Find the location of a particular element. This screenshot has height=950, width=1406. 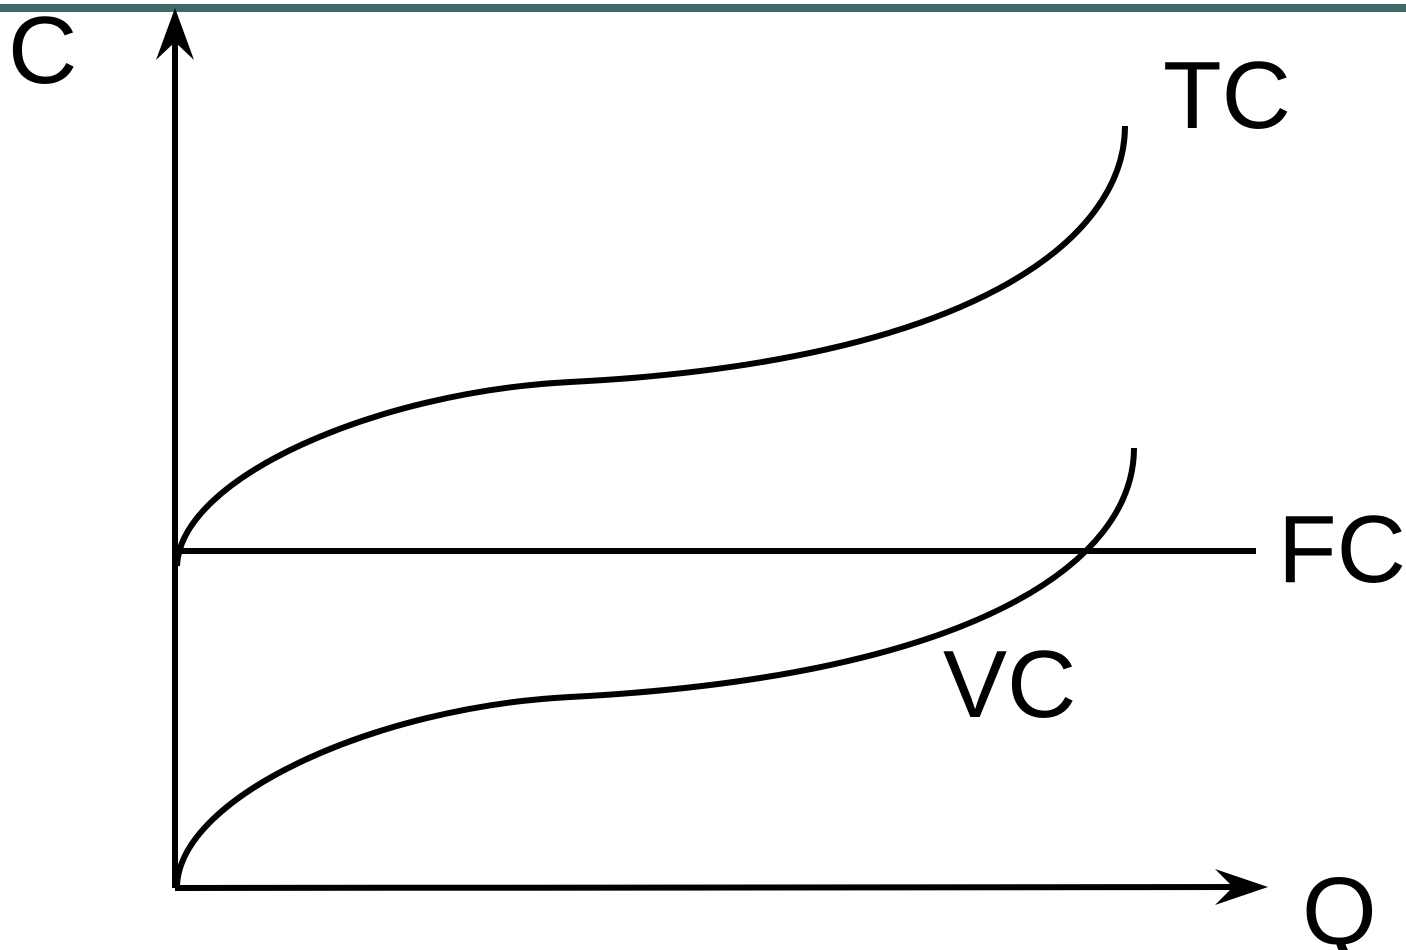

vc-label: VC is located at coordinates (1009, 684).